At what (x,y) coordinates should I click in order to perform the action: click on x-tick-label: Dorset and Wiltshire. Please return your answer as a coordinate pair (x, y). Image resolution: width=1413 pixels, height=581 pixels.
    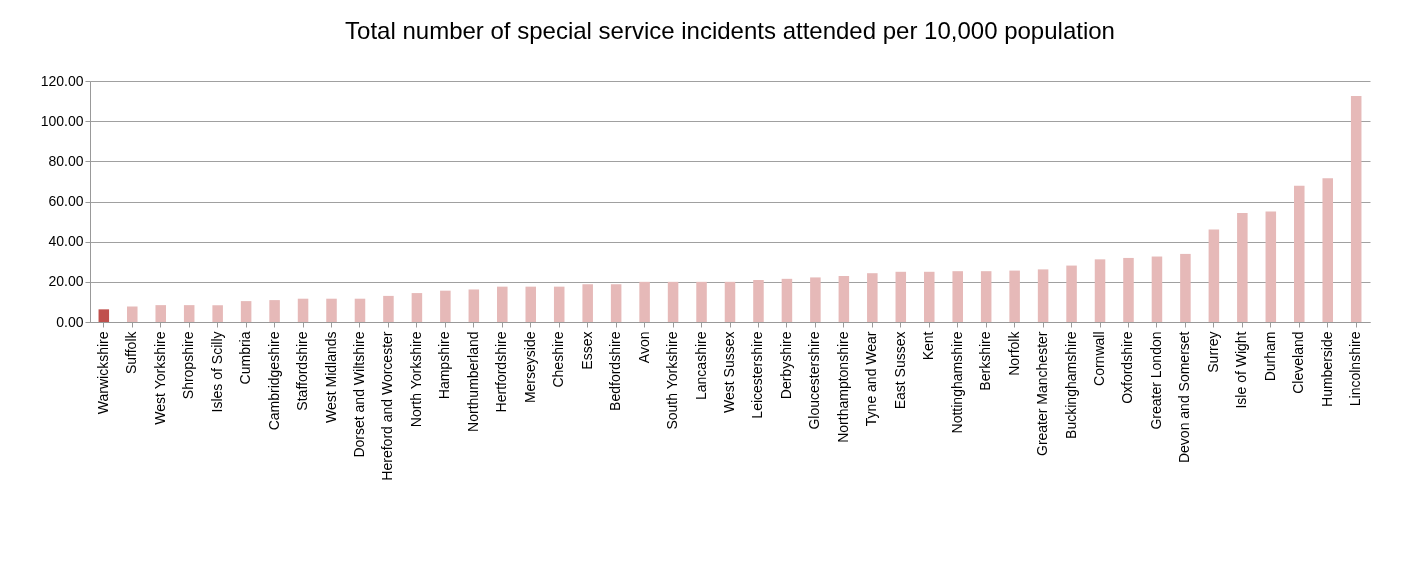
    Looking at the image, I should click on (358, 394).